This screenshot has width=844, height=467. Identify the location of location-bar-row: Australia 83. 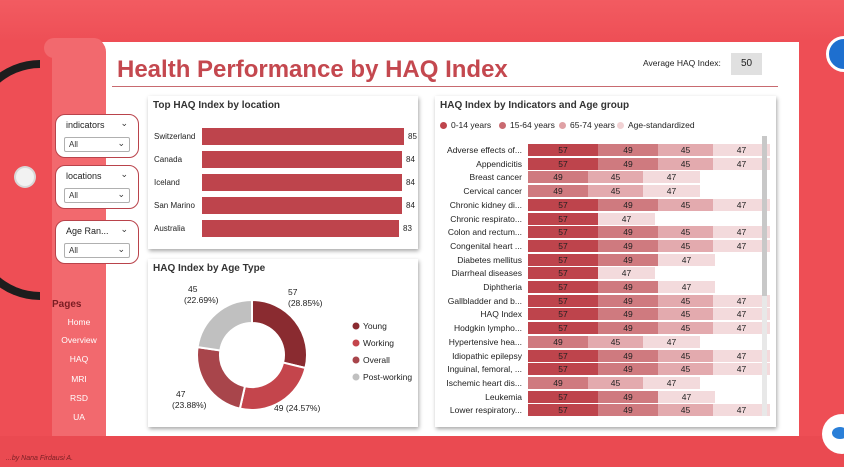
(288, 229).